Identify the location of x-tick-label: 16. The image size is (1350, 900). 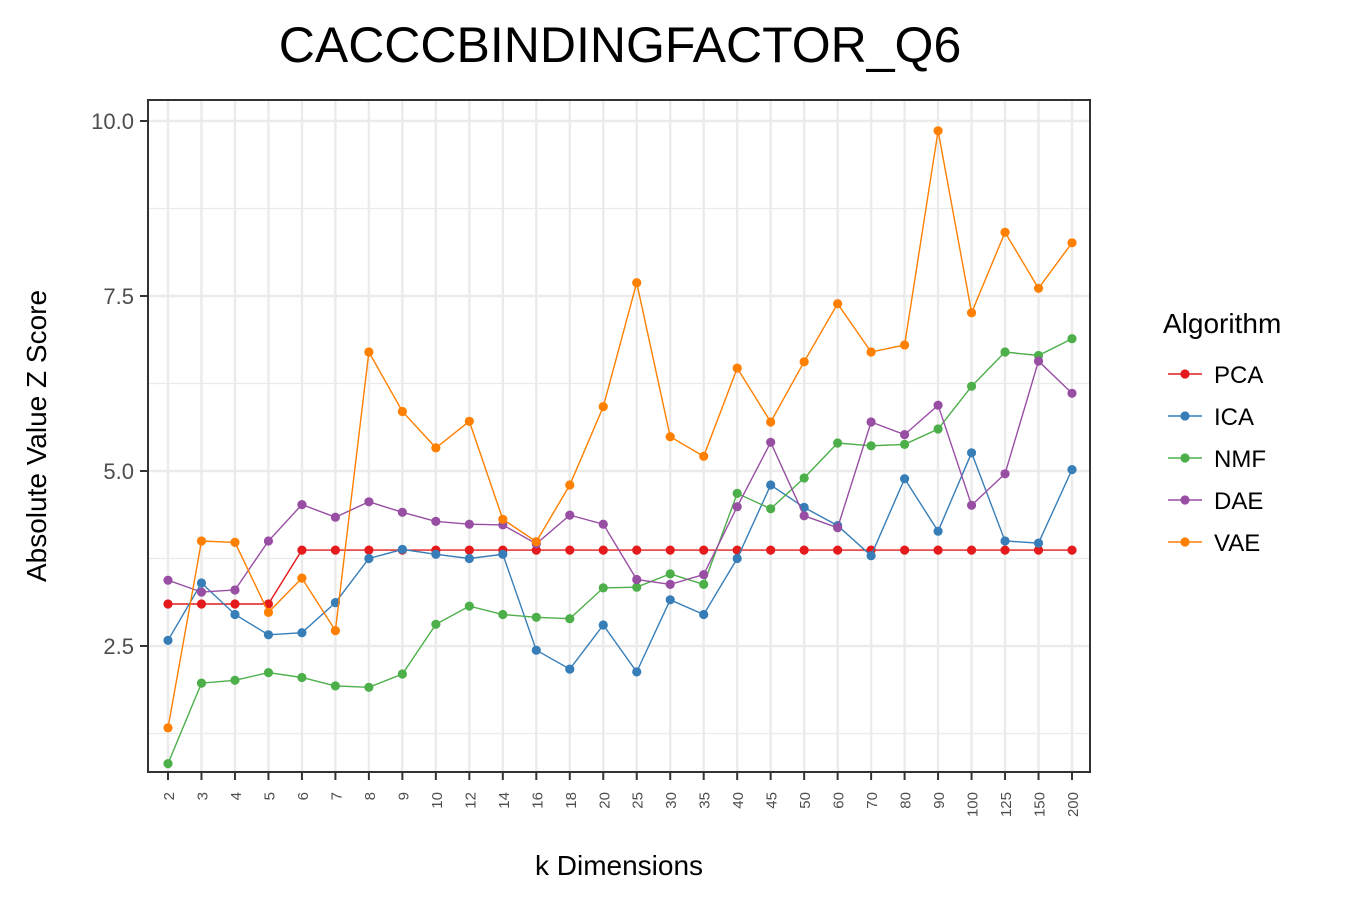
(537, 800).